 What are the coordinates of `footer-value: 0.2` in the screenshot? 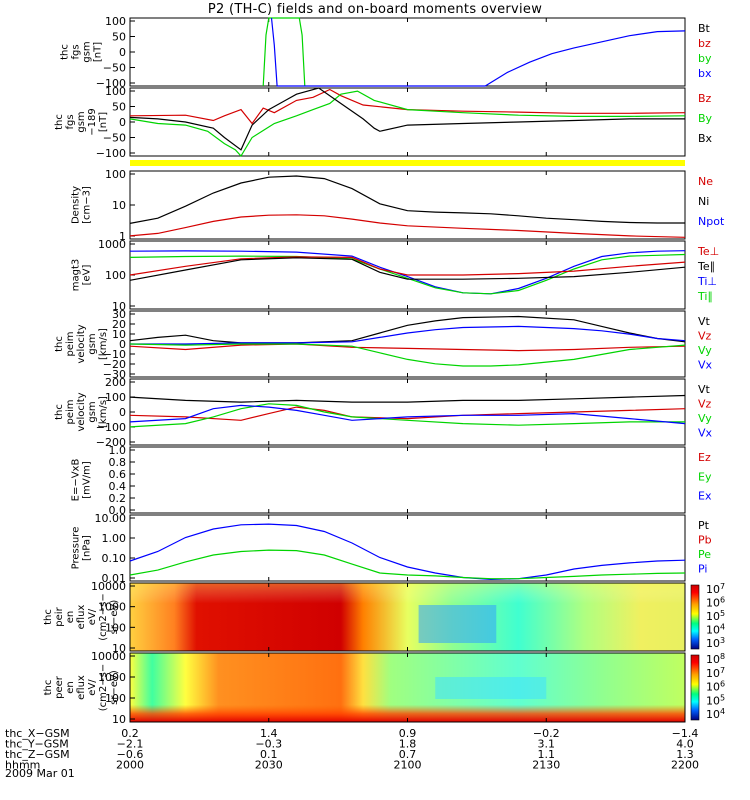 It's located at (130, 733).